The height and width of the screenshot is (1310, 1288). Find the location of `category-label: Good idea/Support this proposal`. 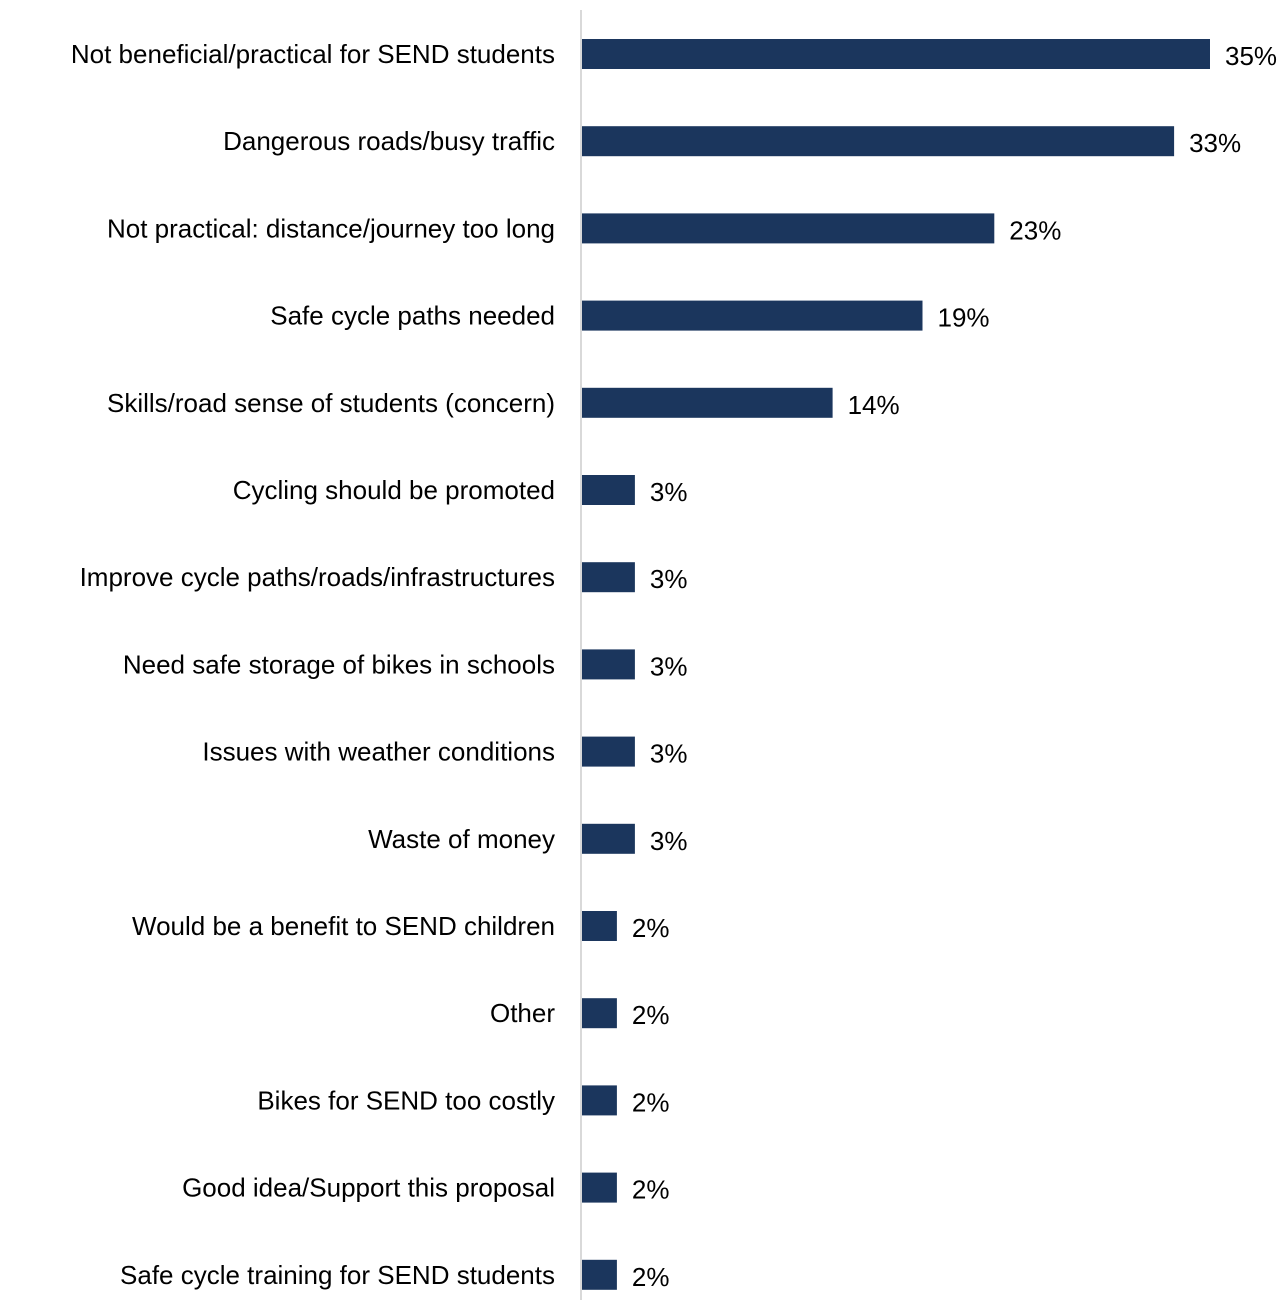

category-label: Good idea/Support this proposal is located at coordinates (368, 1188).